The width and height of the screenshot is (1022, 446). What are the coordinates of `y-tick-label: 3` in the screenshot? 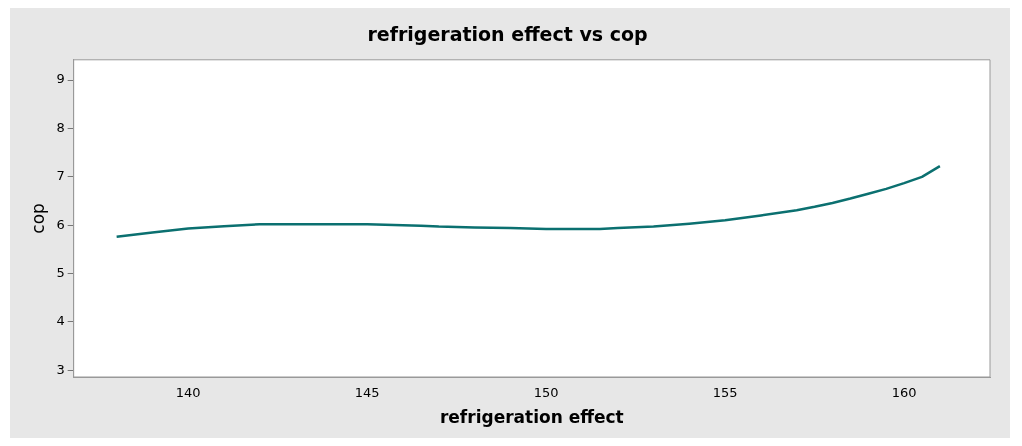 It's located at (60, 369).